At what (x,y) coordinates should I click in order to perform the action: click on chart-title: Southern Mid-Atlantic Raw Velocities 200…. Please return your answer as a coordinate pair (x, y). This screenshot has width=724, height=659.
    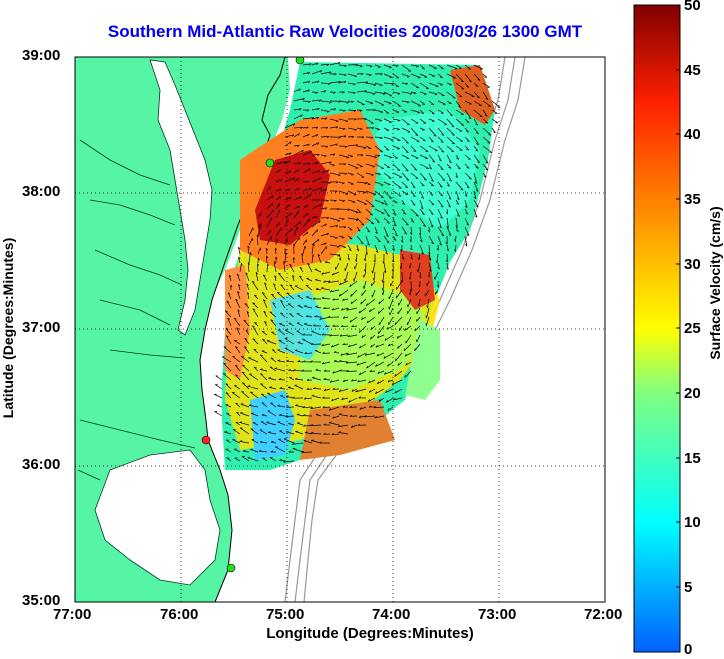
    Looking at the image, I should click on (345, 31).